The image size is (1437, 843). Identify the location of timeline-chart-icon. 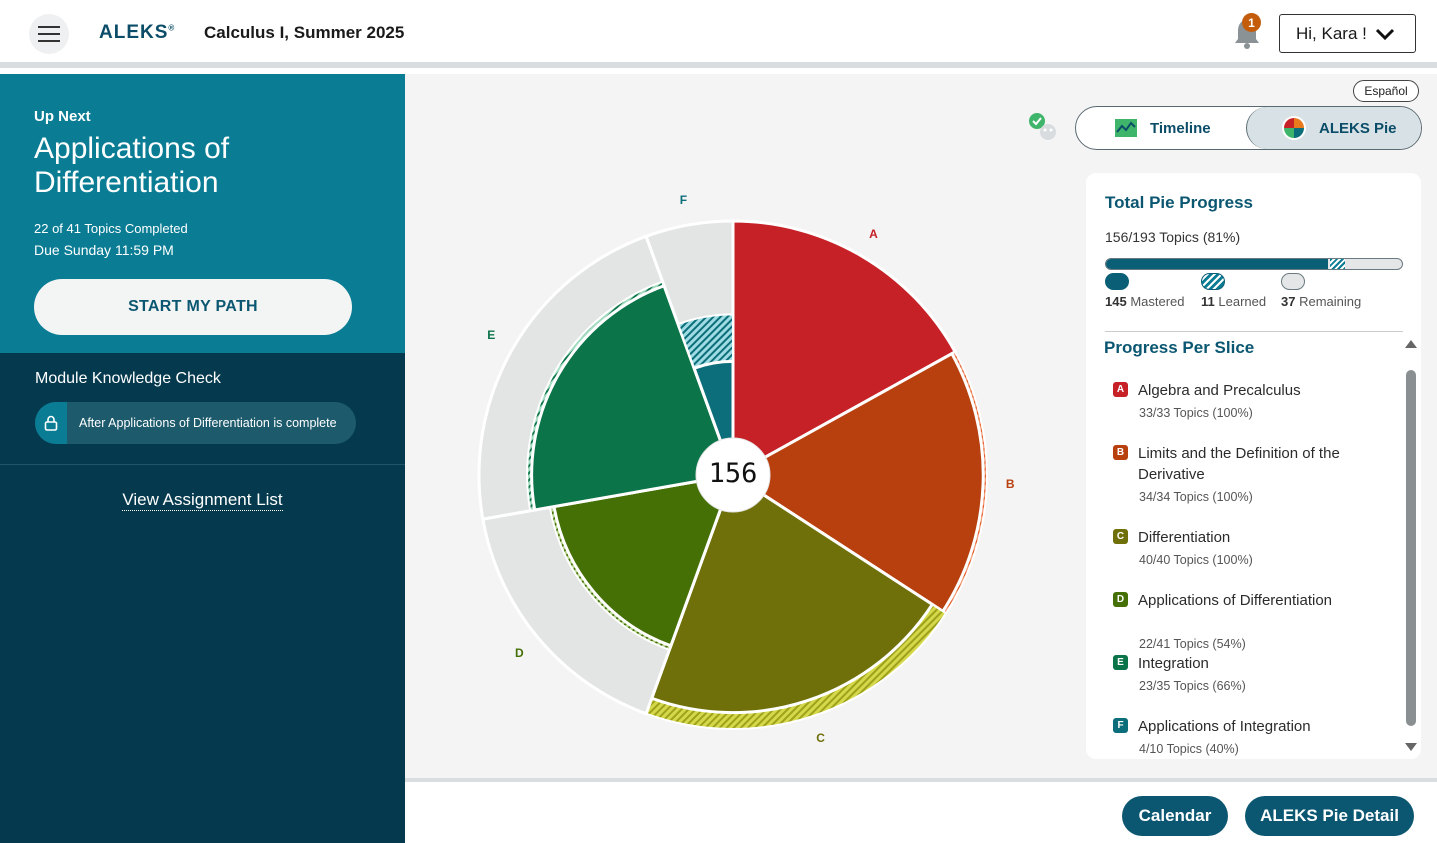
(1126, 128).